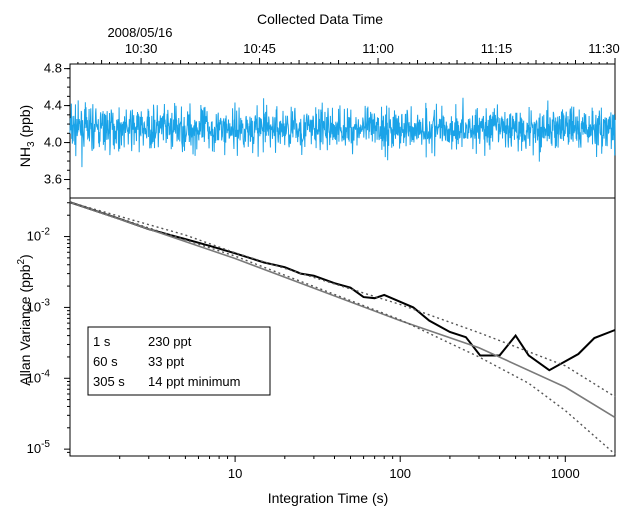 The image size is (629, 508). I want to click on top-axis-title: Collected Data Time, so click(320, 19).